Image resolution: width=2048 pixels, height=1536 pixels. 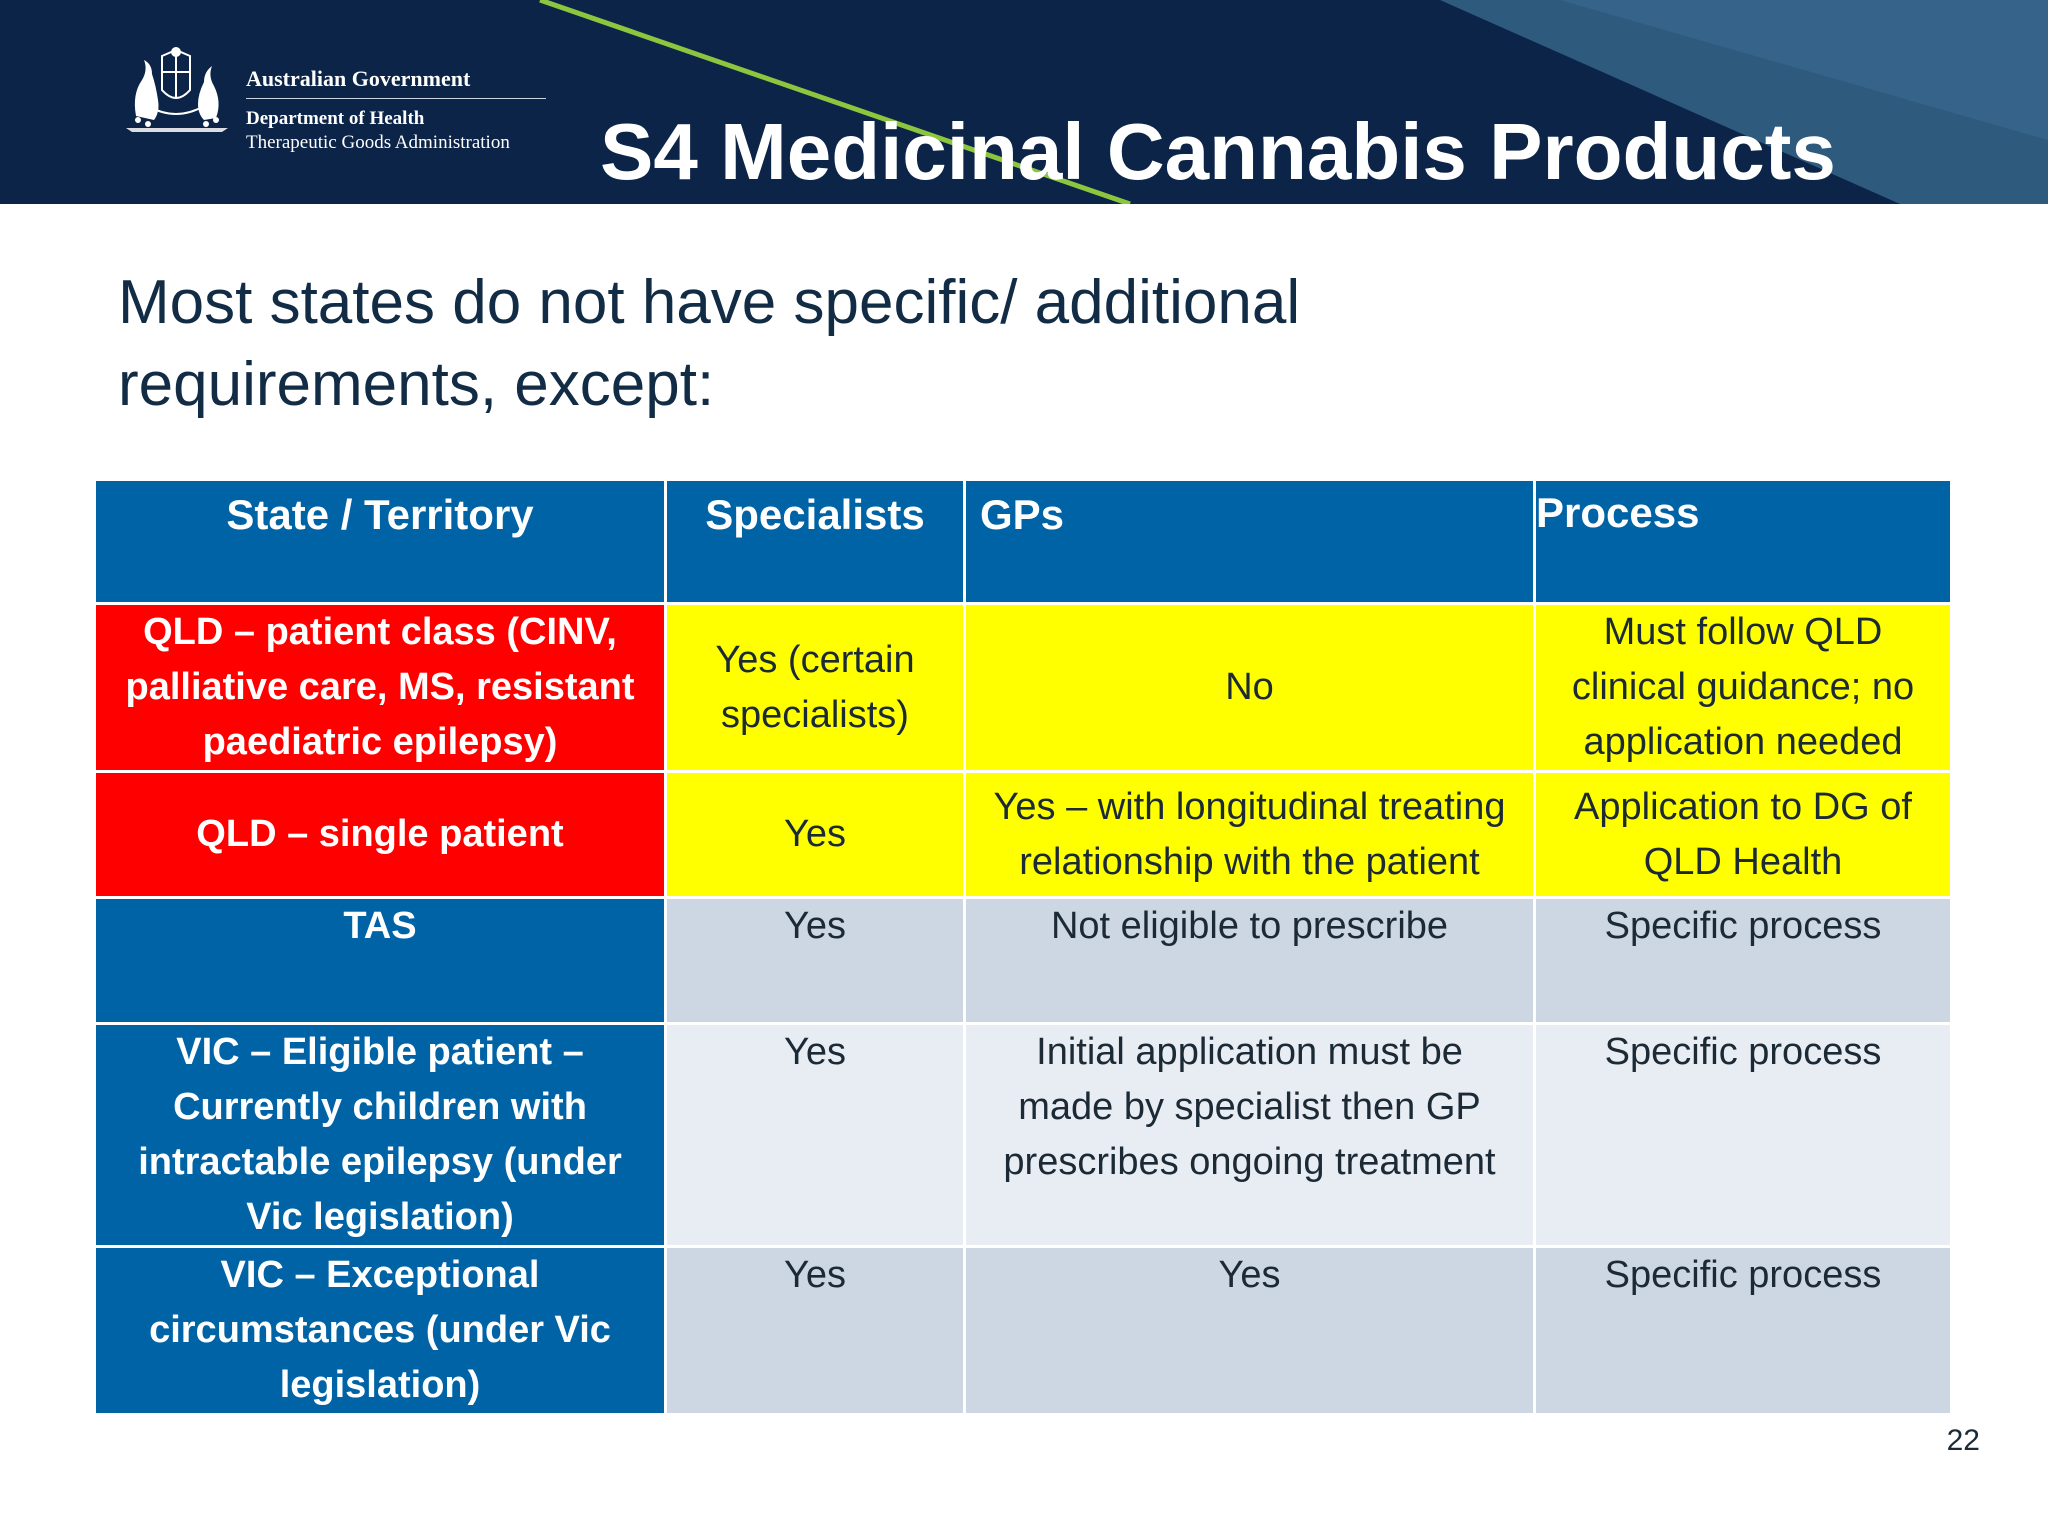 What do you see at coordinates (1249, 1330) in the screenshot?
I see `cell-gps: Yes` at bounding box center [1249, 1330].